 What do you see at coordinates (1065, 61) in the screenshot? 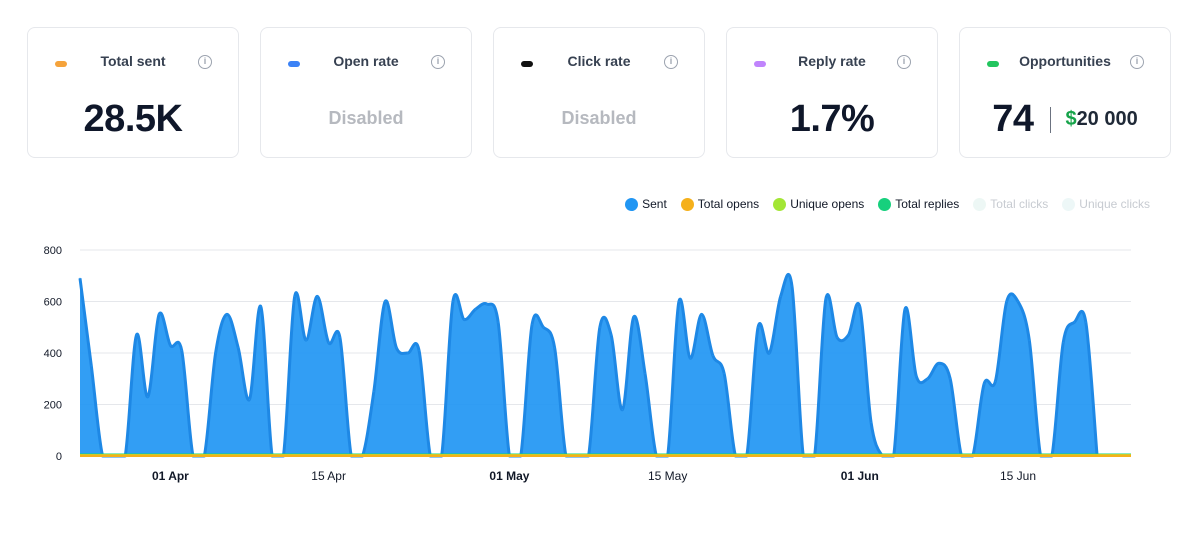
I see `card-label: Opportunities` at bounding box center [1065, 61].